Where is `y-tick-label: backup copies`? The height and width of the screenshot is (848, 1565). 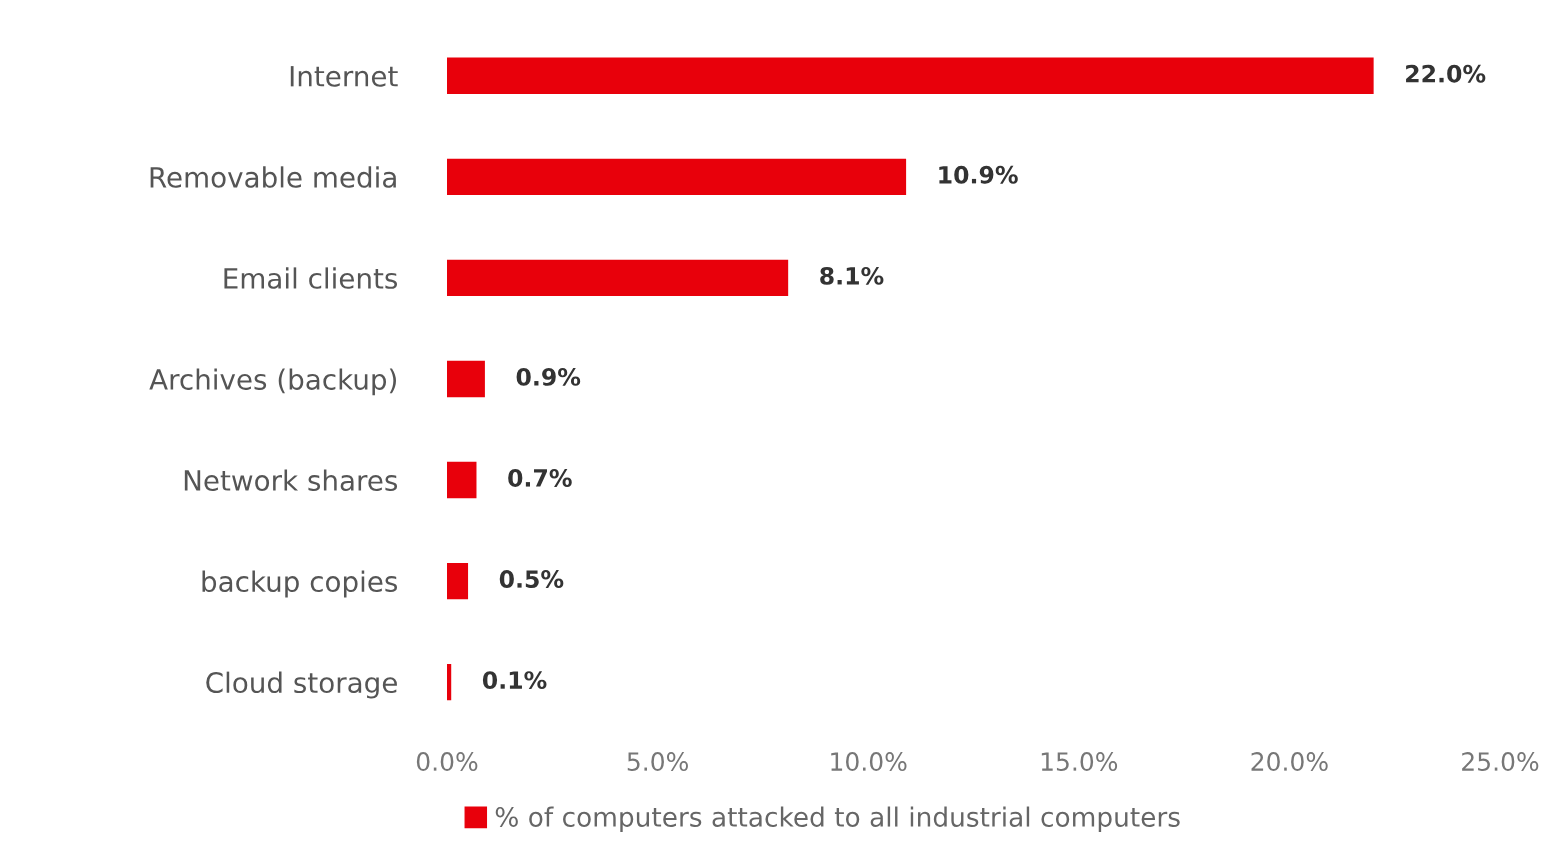
y-tick-label: backup copies is located at coordinates (300, 584).